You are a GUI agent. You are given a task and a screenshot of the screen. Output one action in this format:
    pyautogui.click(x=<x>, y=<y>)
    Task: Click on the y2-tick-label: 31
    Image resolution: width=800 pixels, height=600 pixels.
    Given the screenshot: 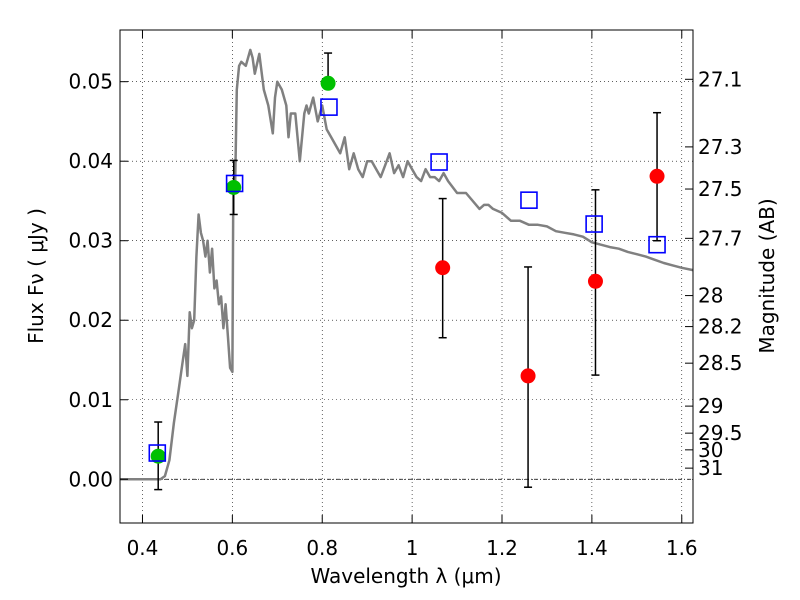 What is the action you would take?
    pyautogui.click(x=710, y=468)
    